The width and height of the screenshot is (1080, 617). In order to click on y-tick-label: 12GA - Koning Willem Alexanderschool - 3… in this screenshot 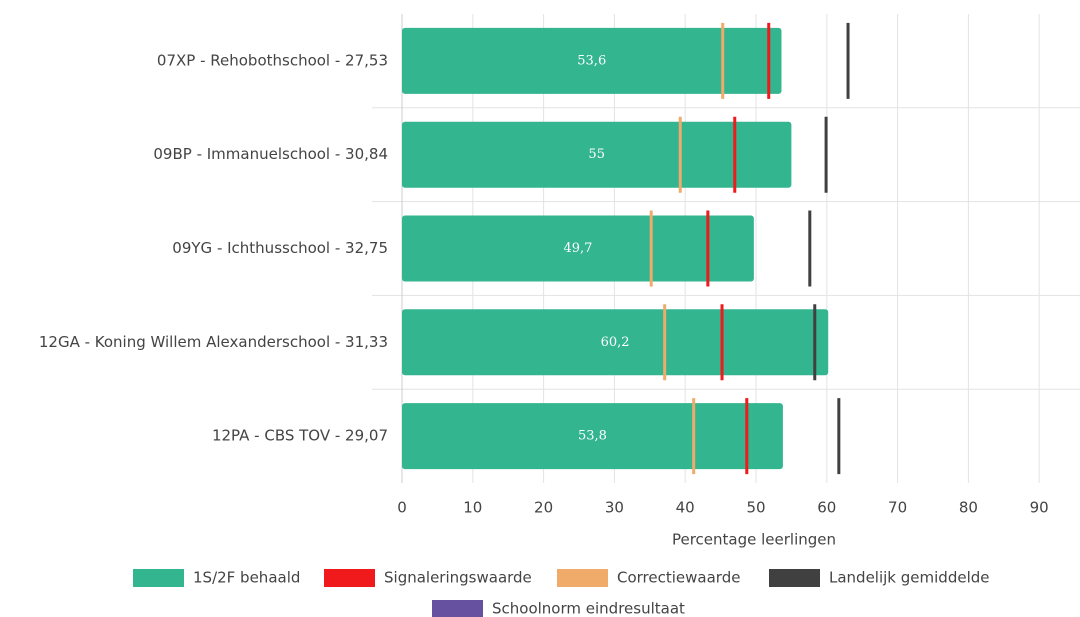, I will do `click(213, 342)`.